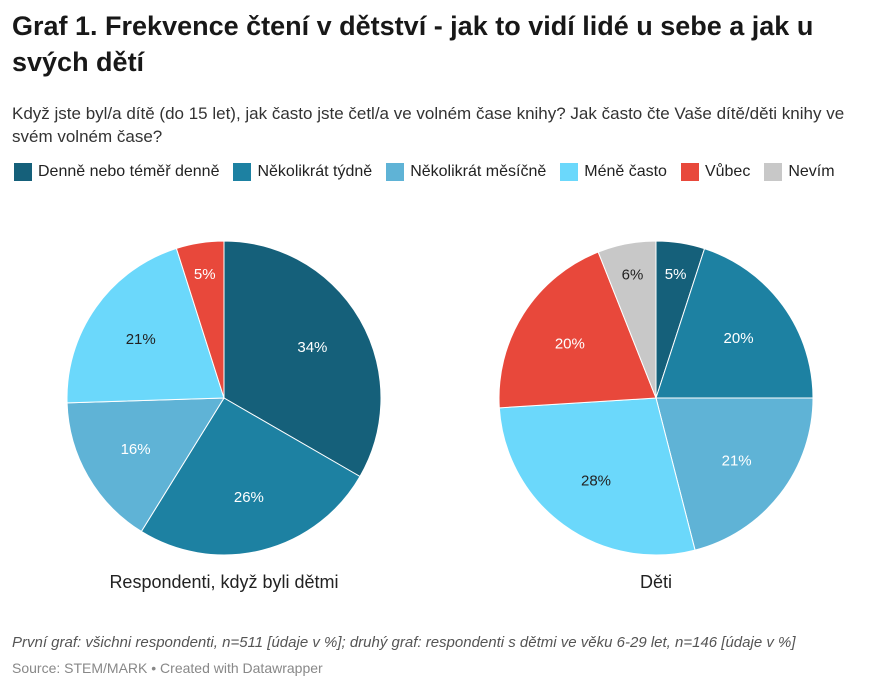 This screenshot has height=694, width=880. I want to click on legend-item: Vůbec, so click(715, 172).